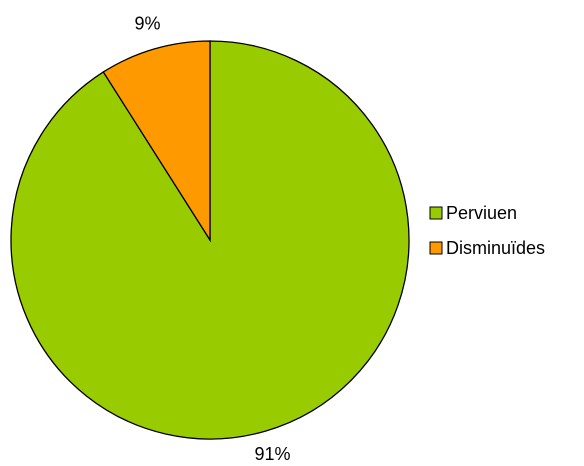  I want to click on pie-slice, so click(156, 141).